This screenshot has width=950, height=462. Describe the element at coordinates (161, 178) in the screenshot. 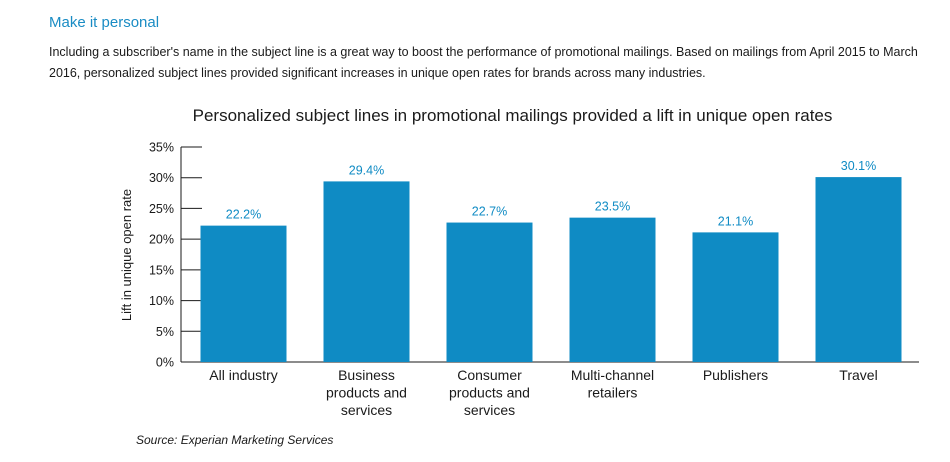

I see `y-tick-label: 30%` at that location.